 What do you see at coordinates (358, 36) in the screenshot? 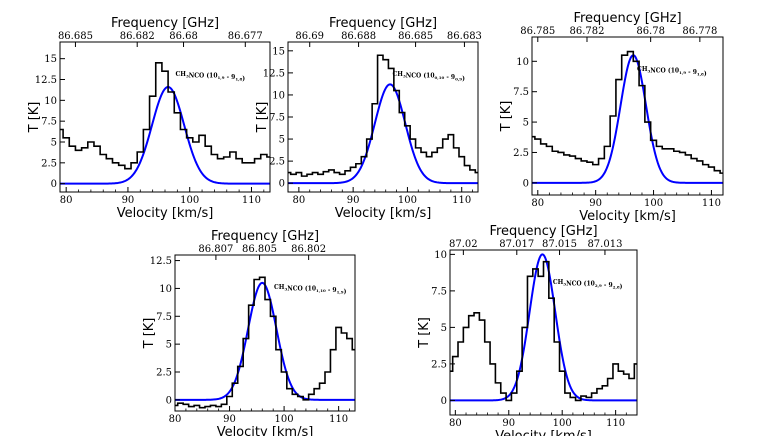
I see `top-tick-label: 86.688` at bounding box center [358, 36].